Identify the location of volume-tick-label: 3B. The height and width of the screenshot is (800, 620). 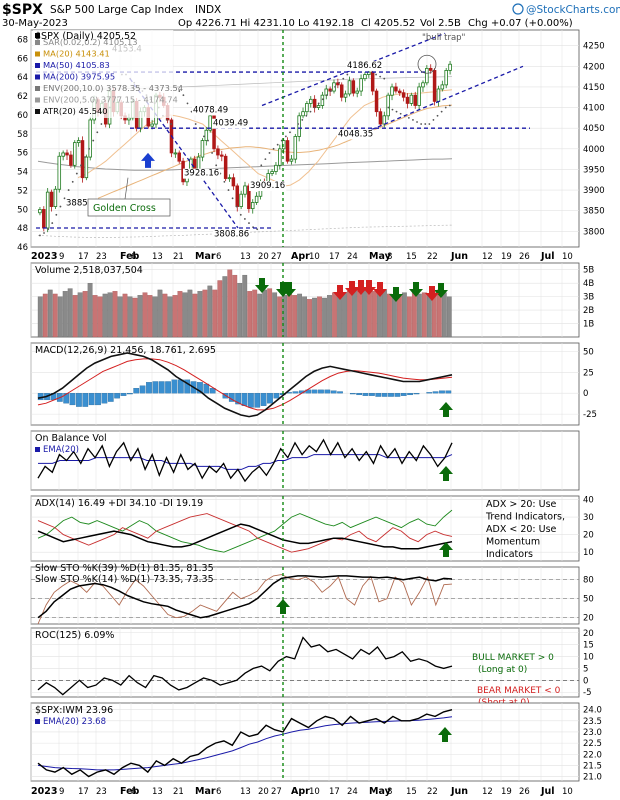
(588, 298).